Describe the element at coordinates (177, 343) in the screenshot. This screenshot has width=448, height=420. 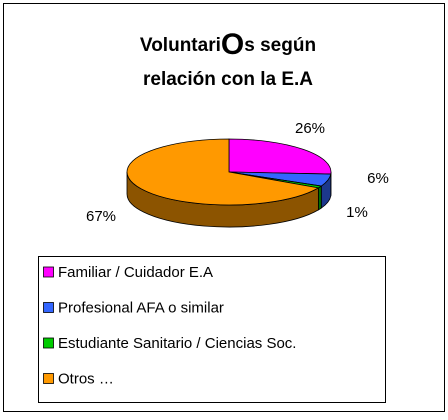
I see `legend-label: Estudiante Sanitario / Ciencias Soc.` at that location.